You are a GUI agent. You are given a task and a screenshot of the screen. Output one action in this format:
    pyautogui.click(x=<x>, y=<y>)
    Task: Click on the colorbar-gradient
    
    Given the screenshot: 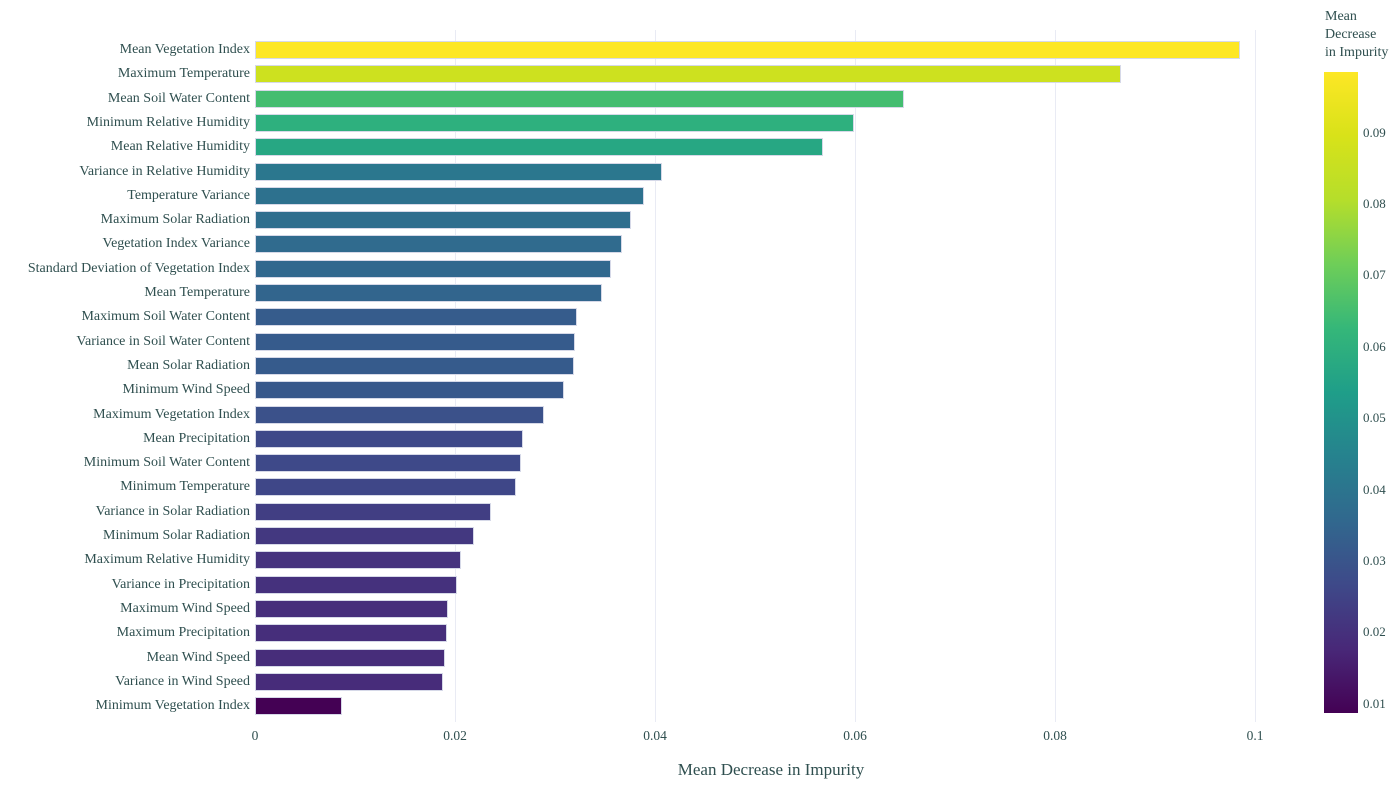 What is the action you would take?
    pyautogui.click(x=1341, y=392)
    